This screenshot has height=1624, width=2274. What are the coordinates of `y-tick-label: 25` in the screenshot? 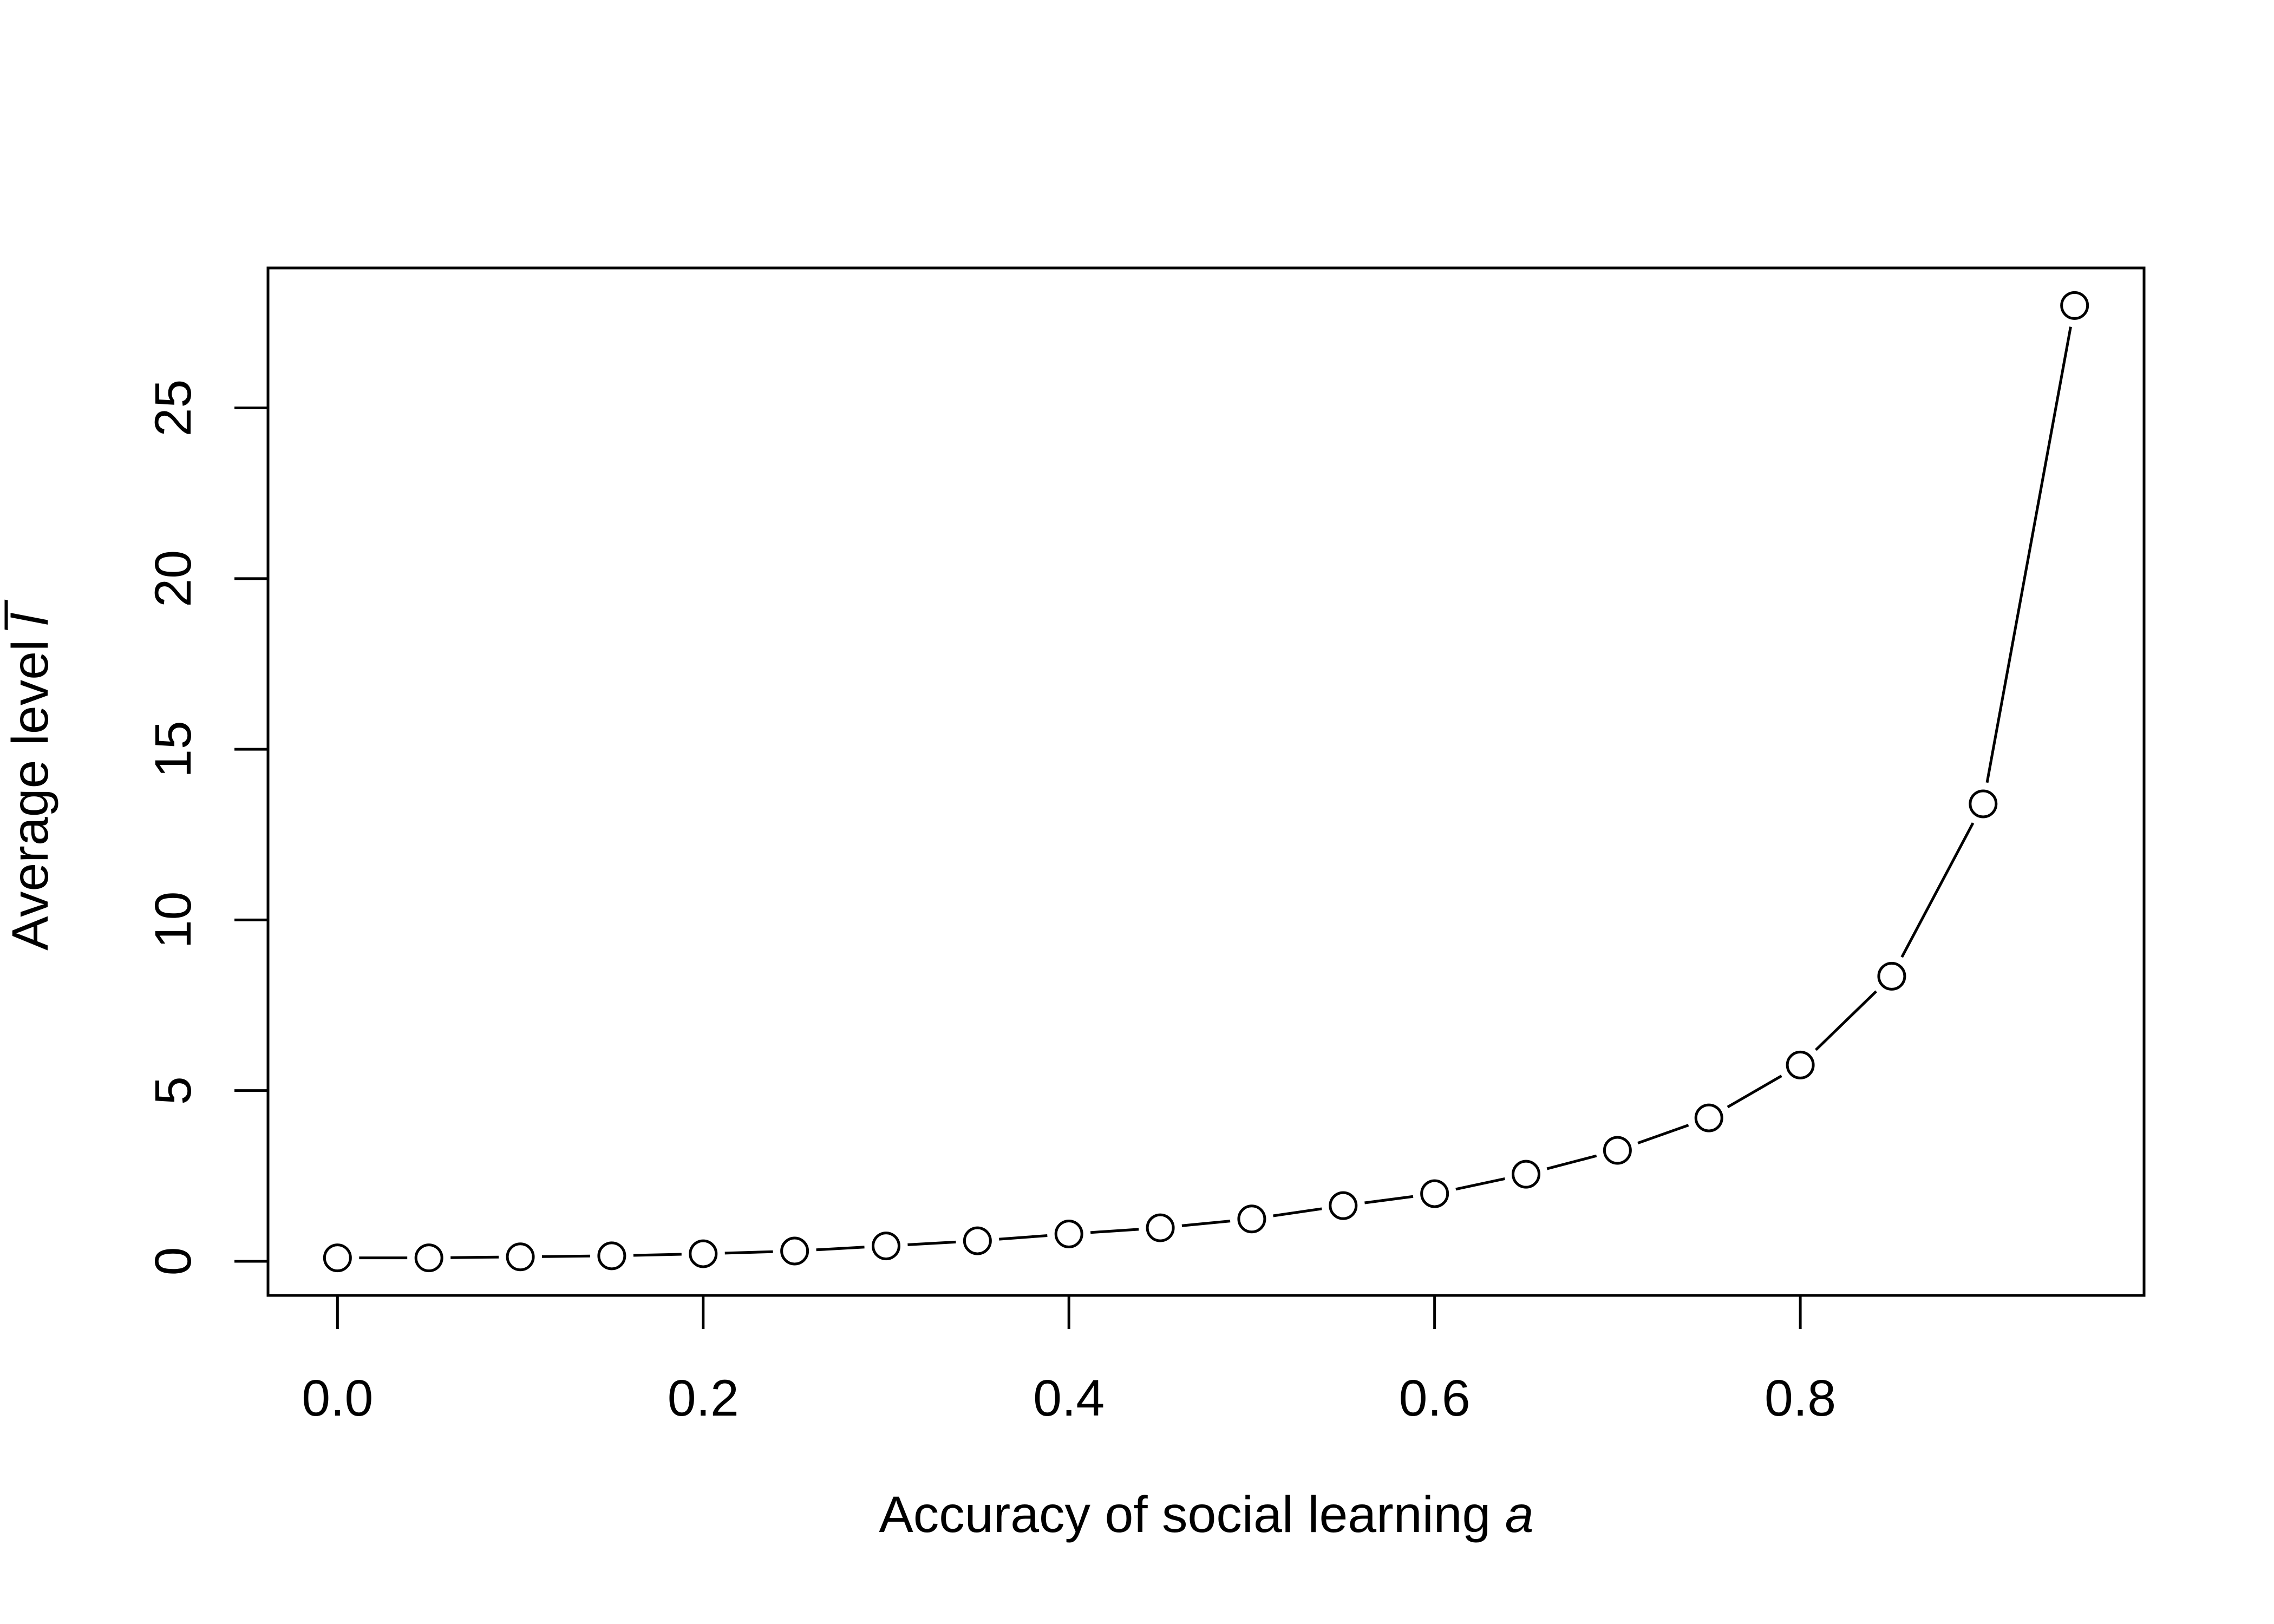 It's located at (174, 408).